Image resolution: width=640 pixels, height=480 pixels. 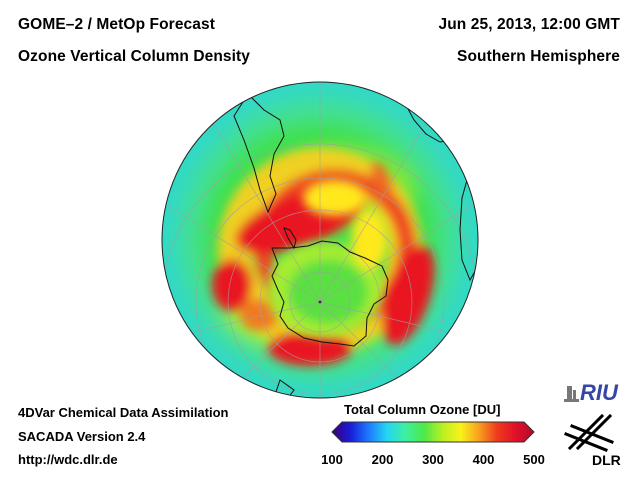 What do you see at coordinates (290, 238) in the screenshot?
I see `antarctic-peninsula-outline` at bounding box center [290, 238].